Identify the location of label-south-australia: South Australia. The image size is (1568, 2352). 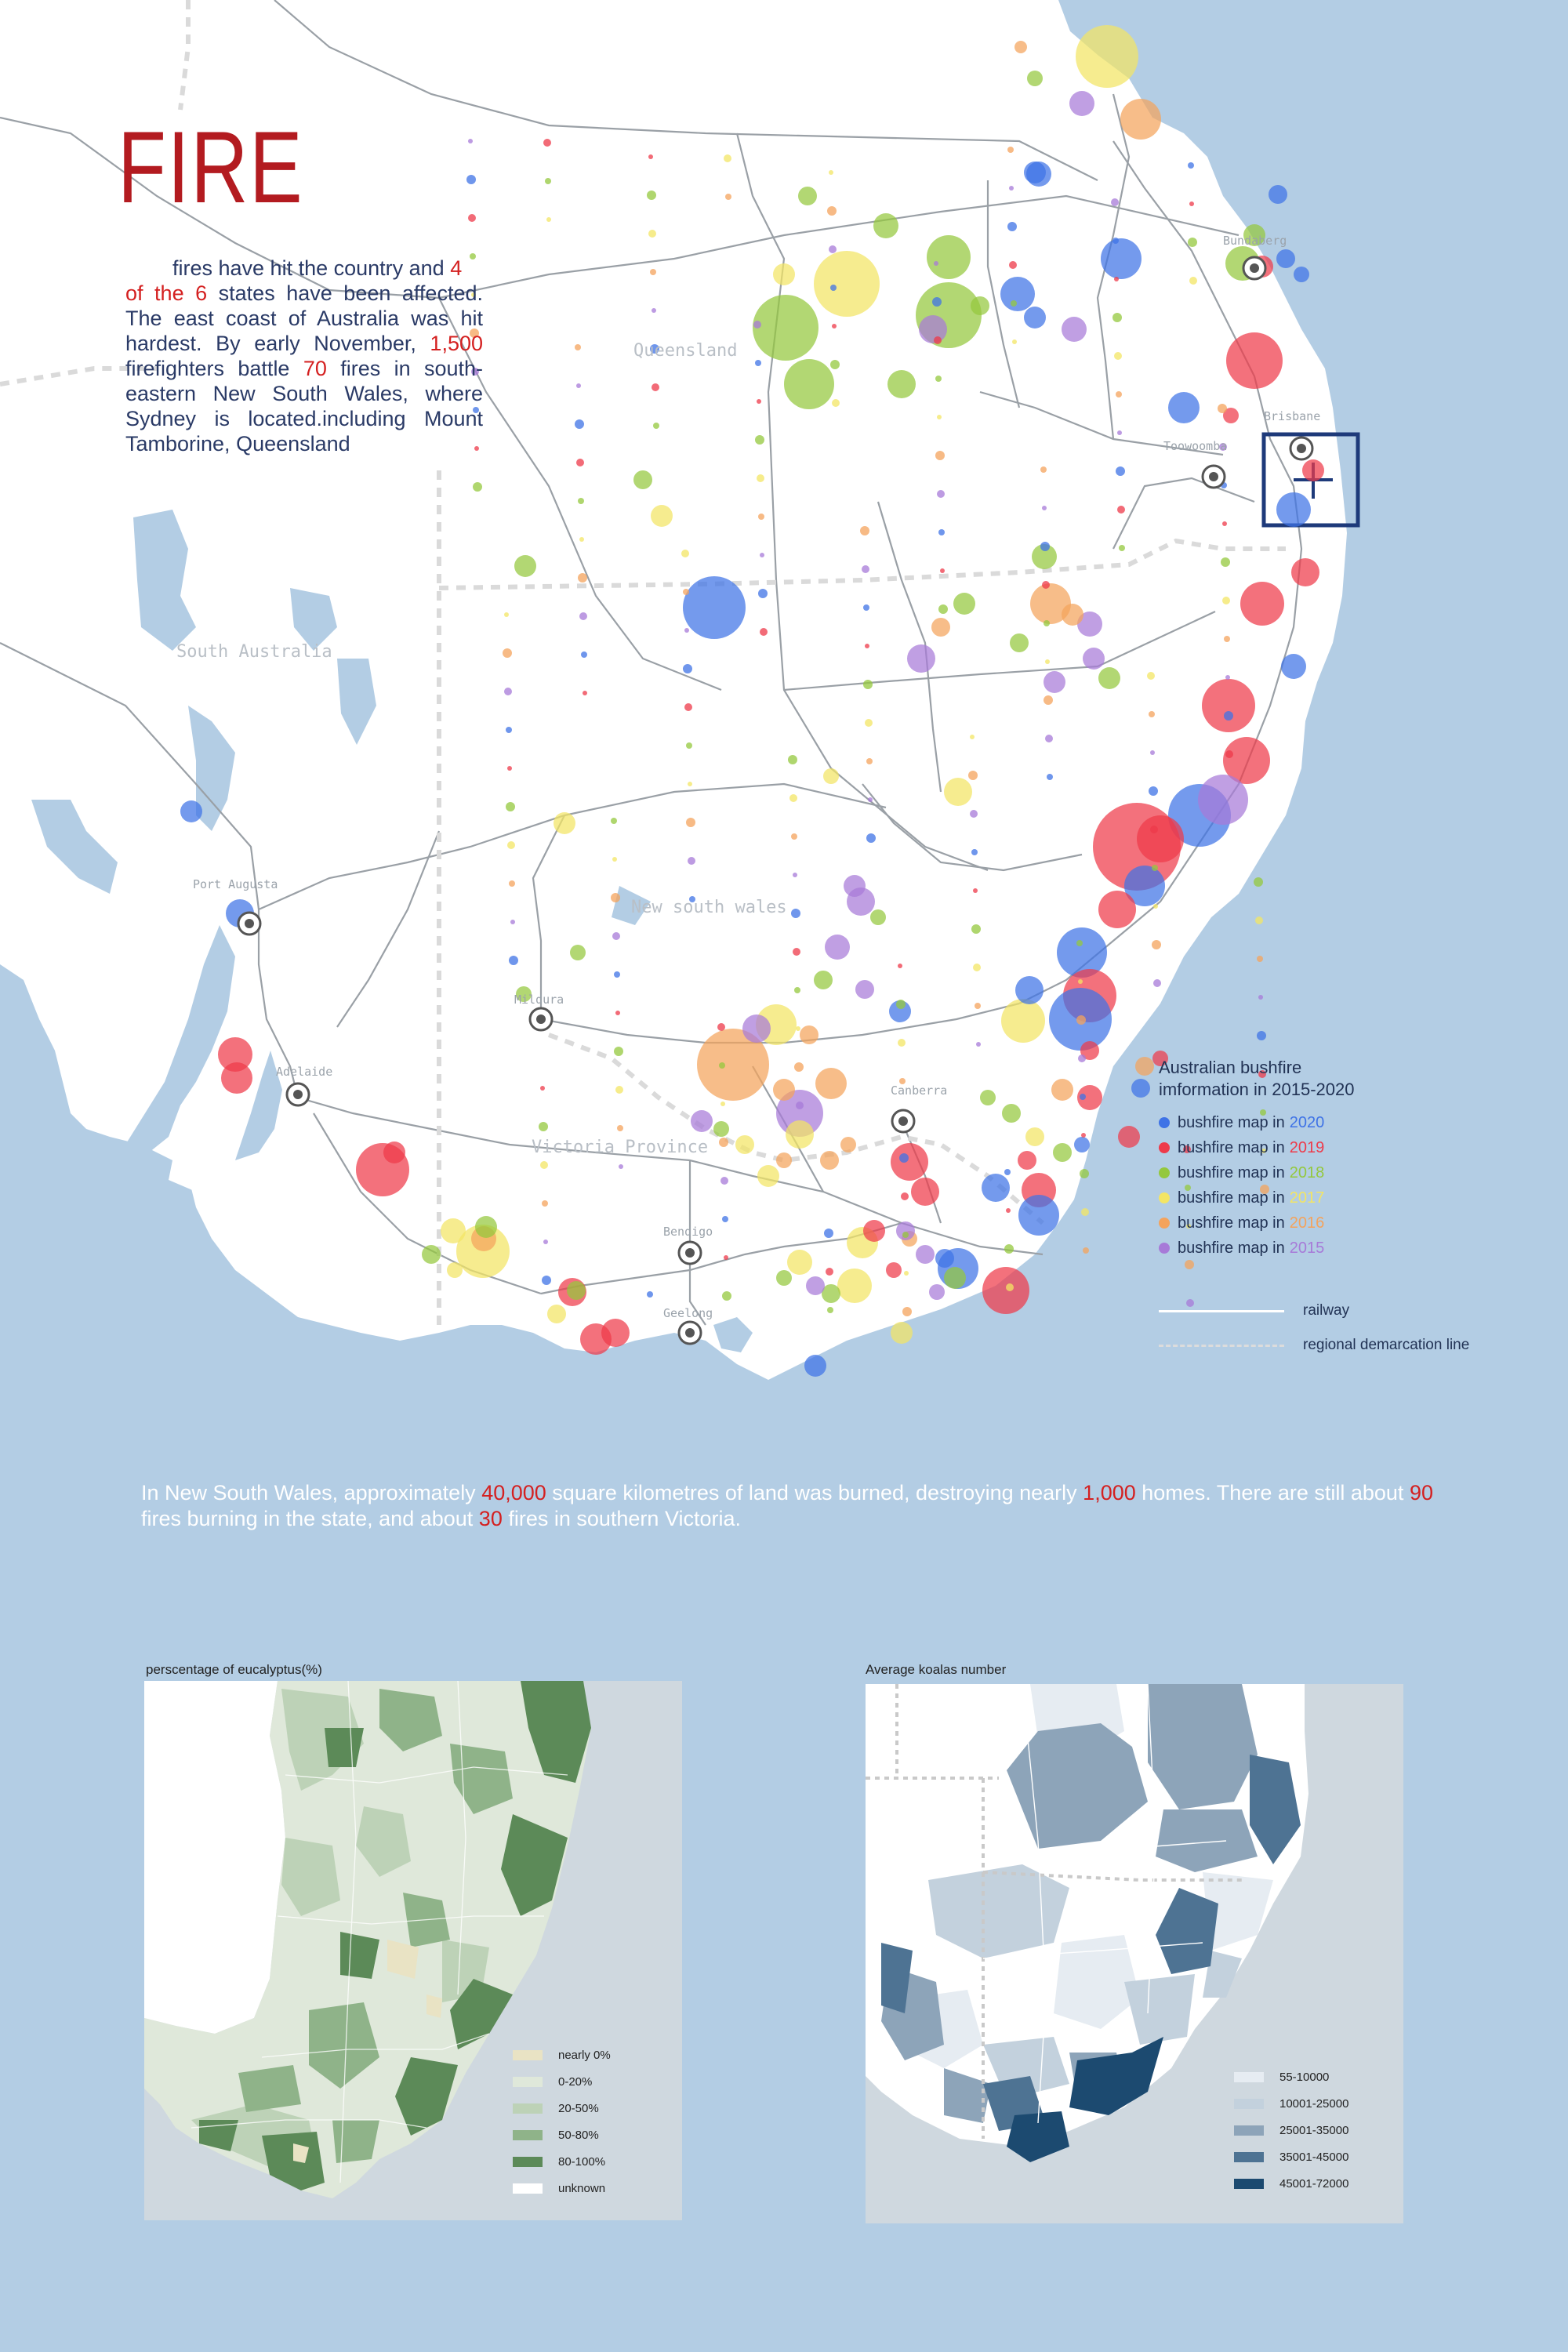
(254, 652).